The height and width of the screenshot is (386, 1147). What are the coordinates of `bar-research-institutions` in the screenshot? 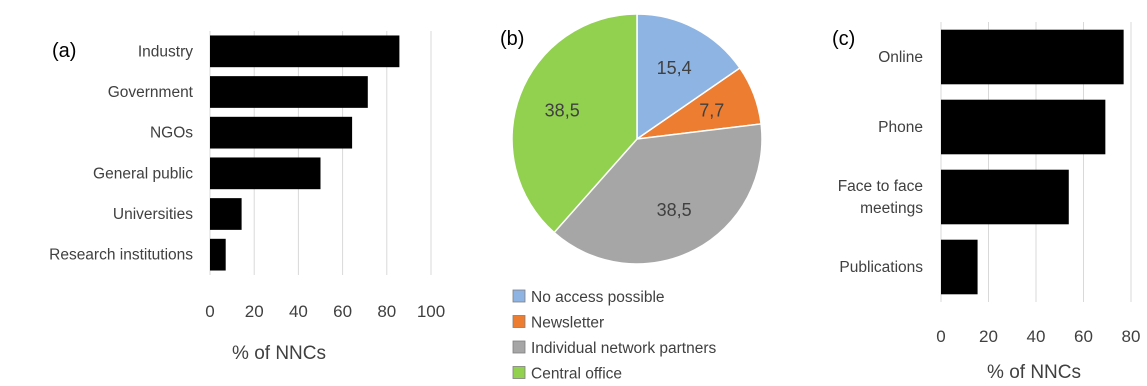 It's located at (218, 254).